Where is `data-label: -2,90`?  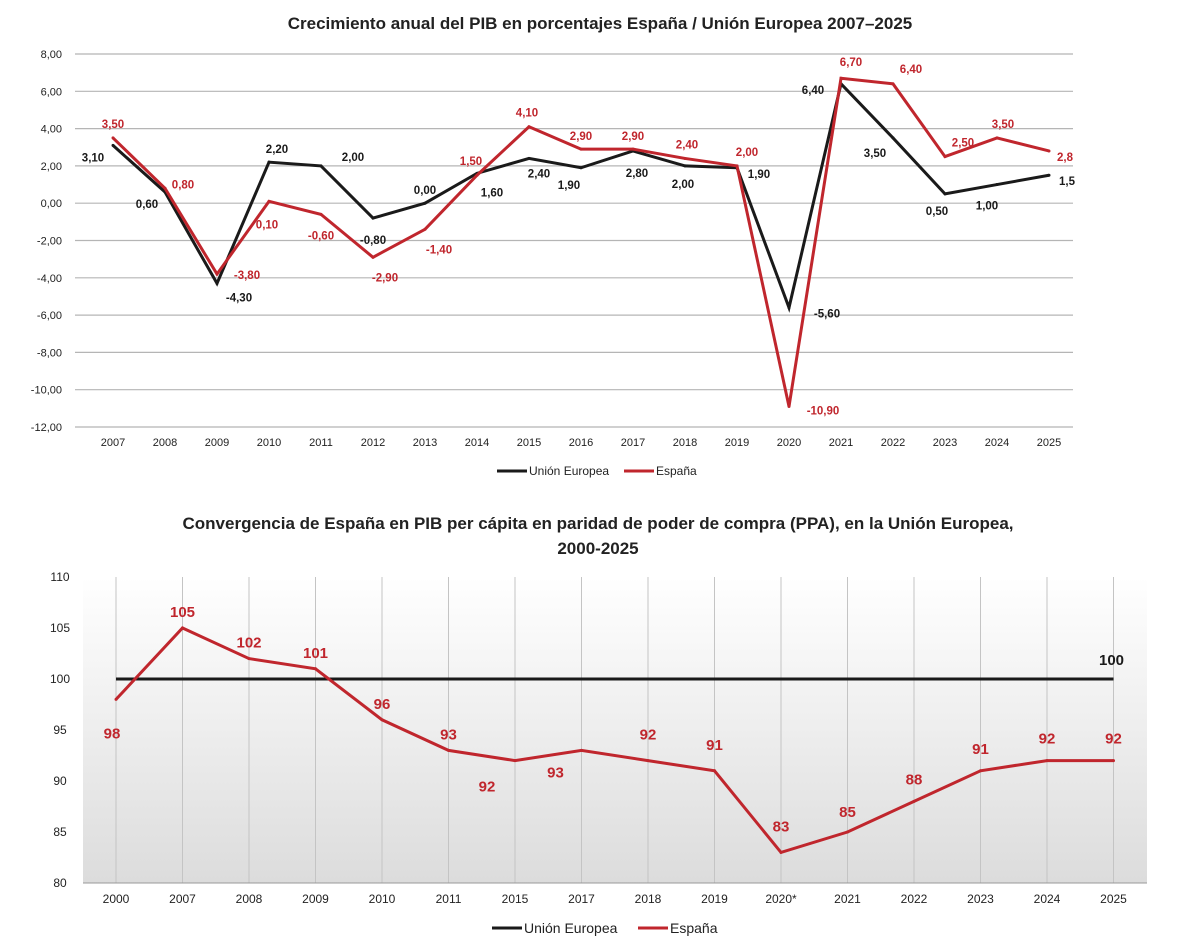 data-label: -2,90 is located at coordinates (385, 278).